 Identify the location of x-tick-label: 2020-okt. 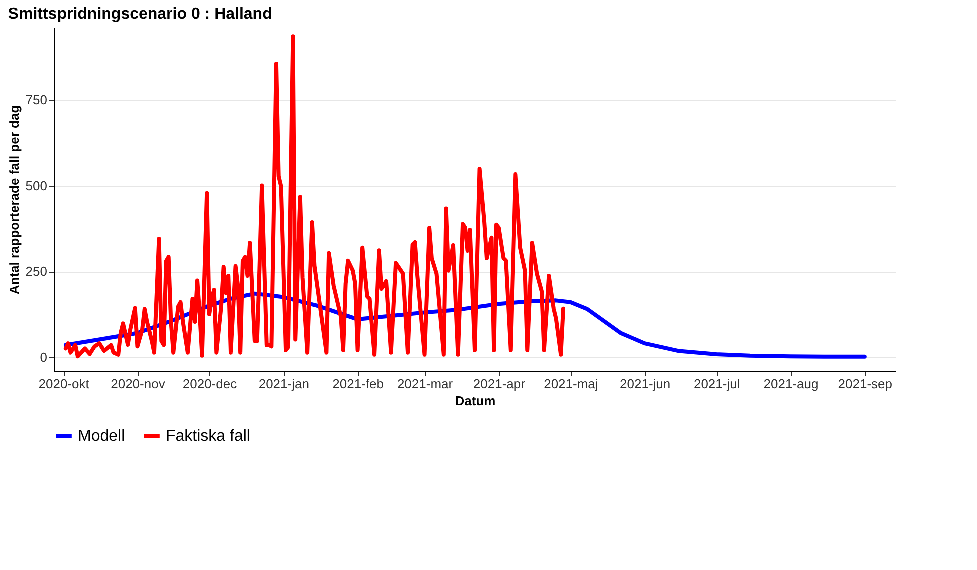
(64, 384).